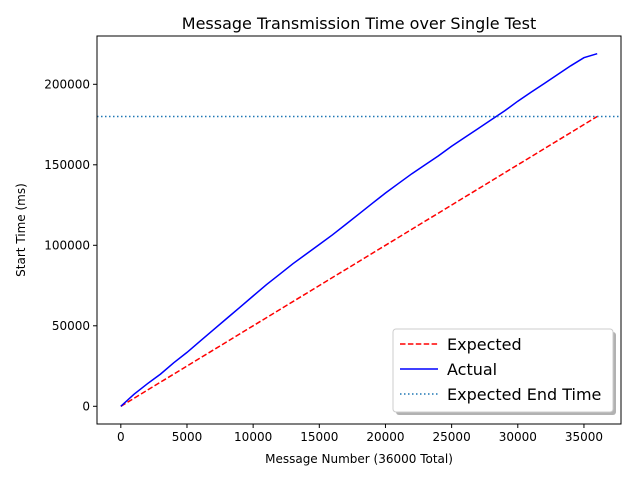 Image resolution: width=640 pixels, height=480 pixels. I want to click on legend: Expected Actual Expected End Time, so click(504, 371).